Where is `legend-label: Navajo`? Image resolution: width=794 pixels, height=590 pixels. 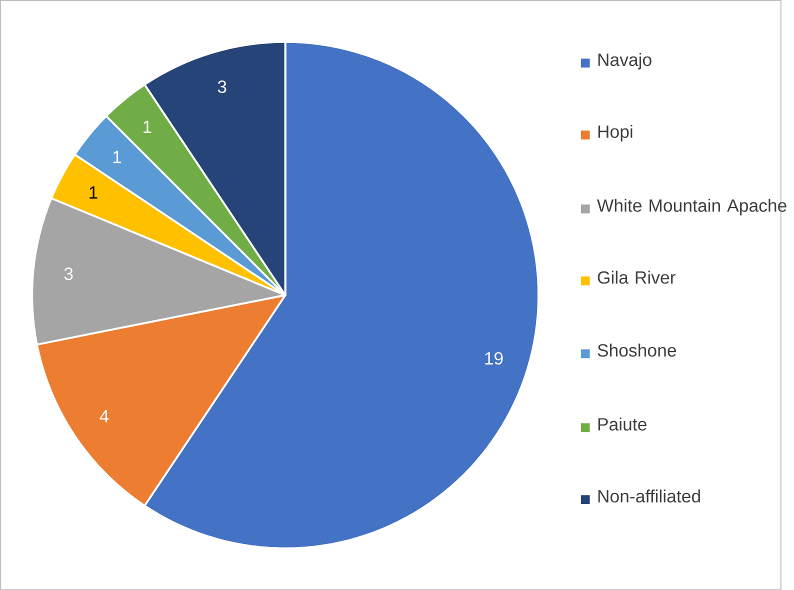
legend-label: Navajo is located at coordinates (625, 61).